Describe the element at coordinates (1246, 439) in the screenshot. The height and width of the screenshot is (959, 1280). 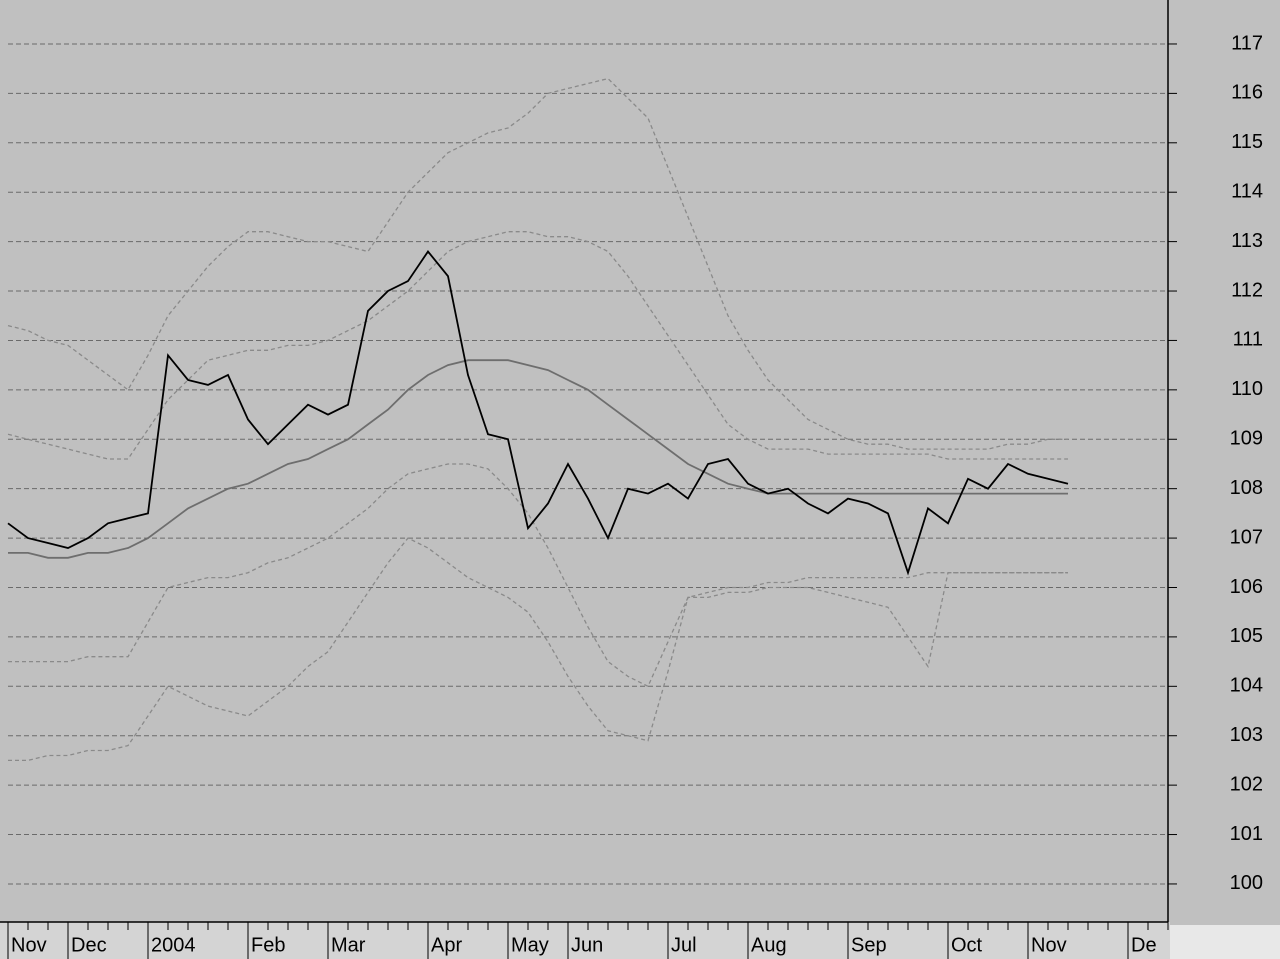
I see `y-tick-label: 109` at that location.